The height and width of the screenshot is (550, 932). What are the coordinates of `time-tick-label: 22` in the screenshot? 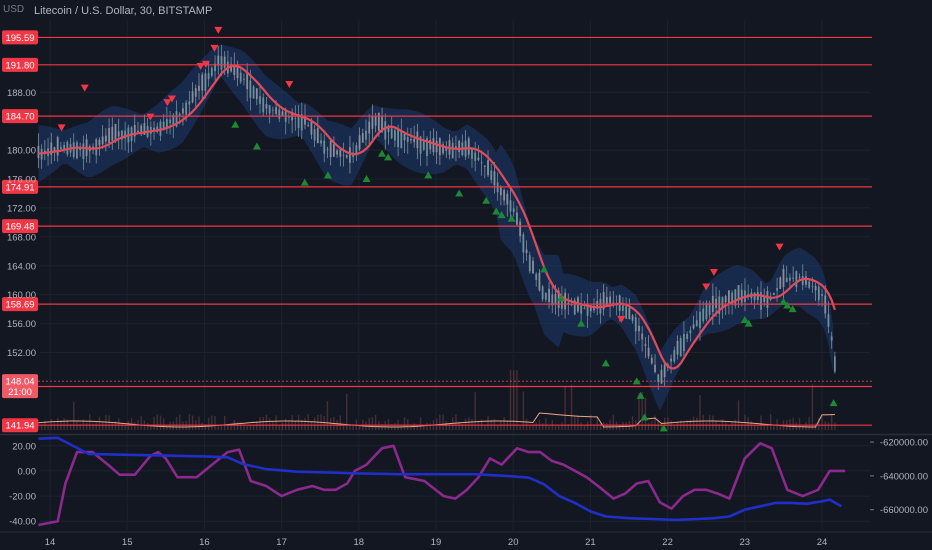 It's located at (667, 542).